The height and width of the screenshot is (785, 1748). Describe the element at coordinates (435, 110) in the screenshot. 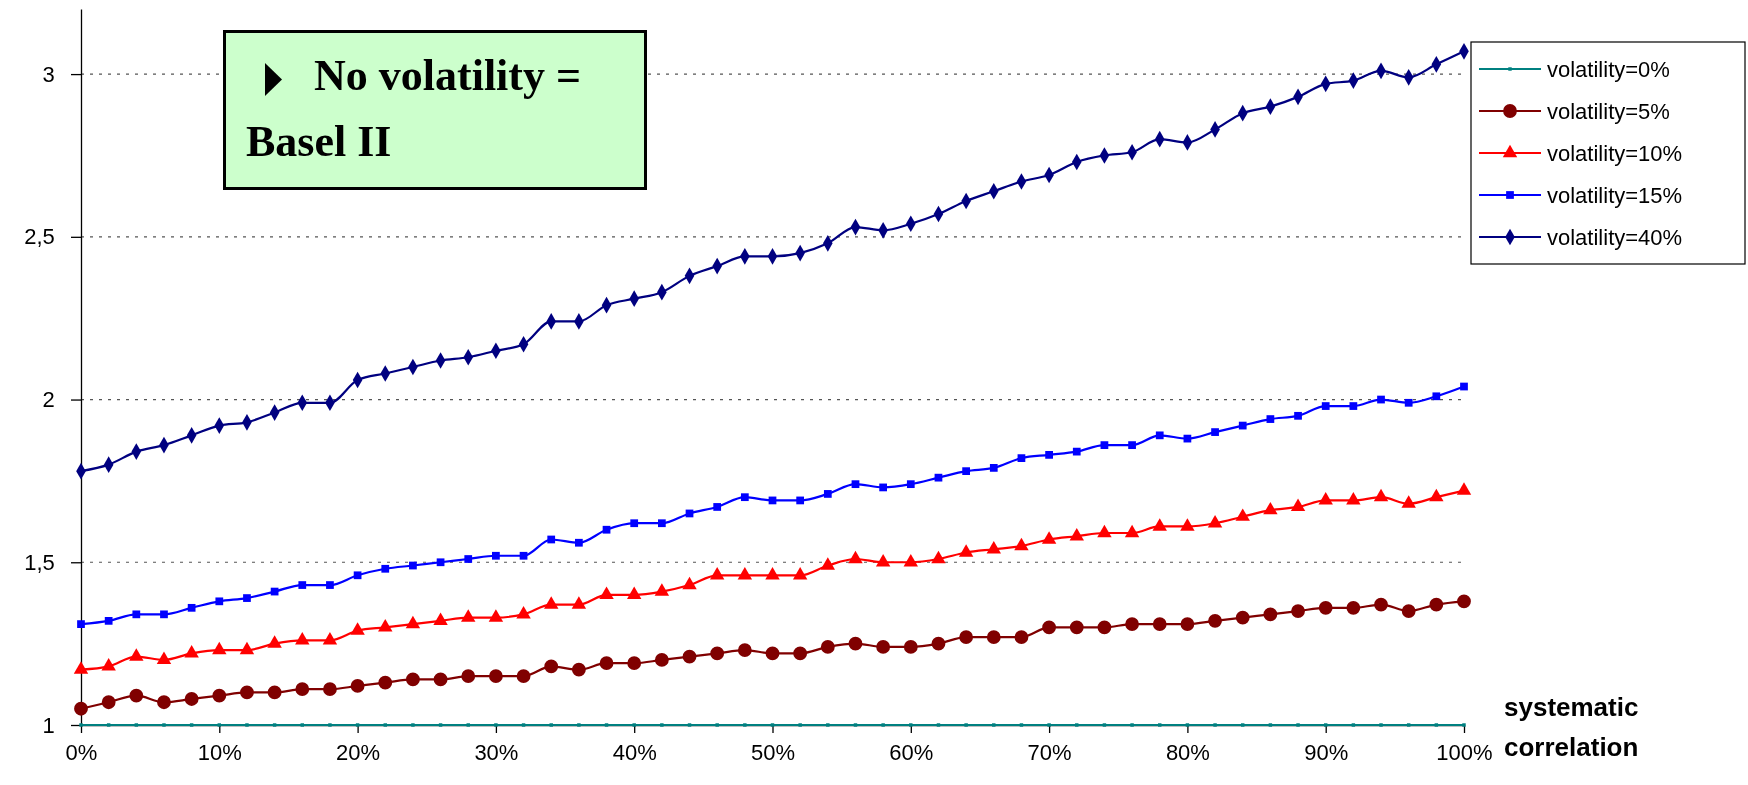

I see `annotation: No volatility = Basel II` at that location.